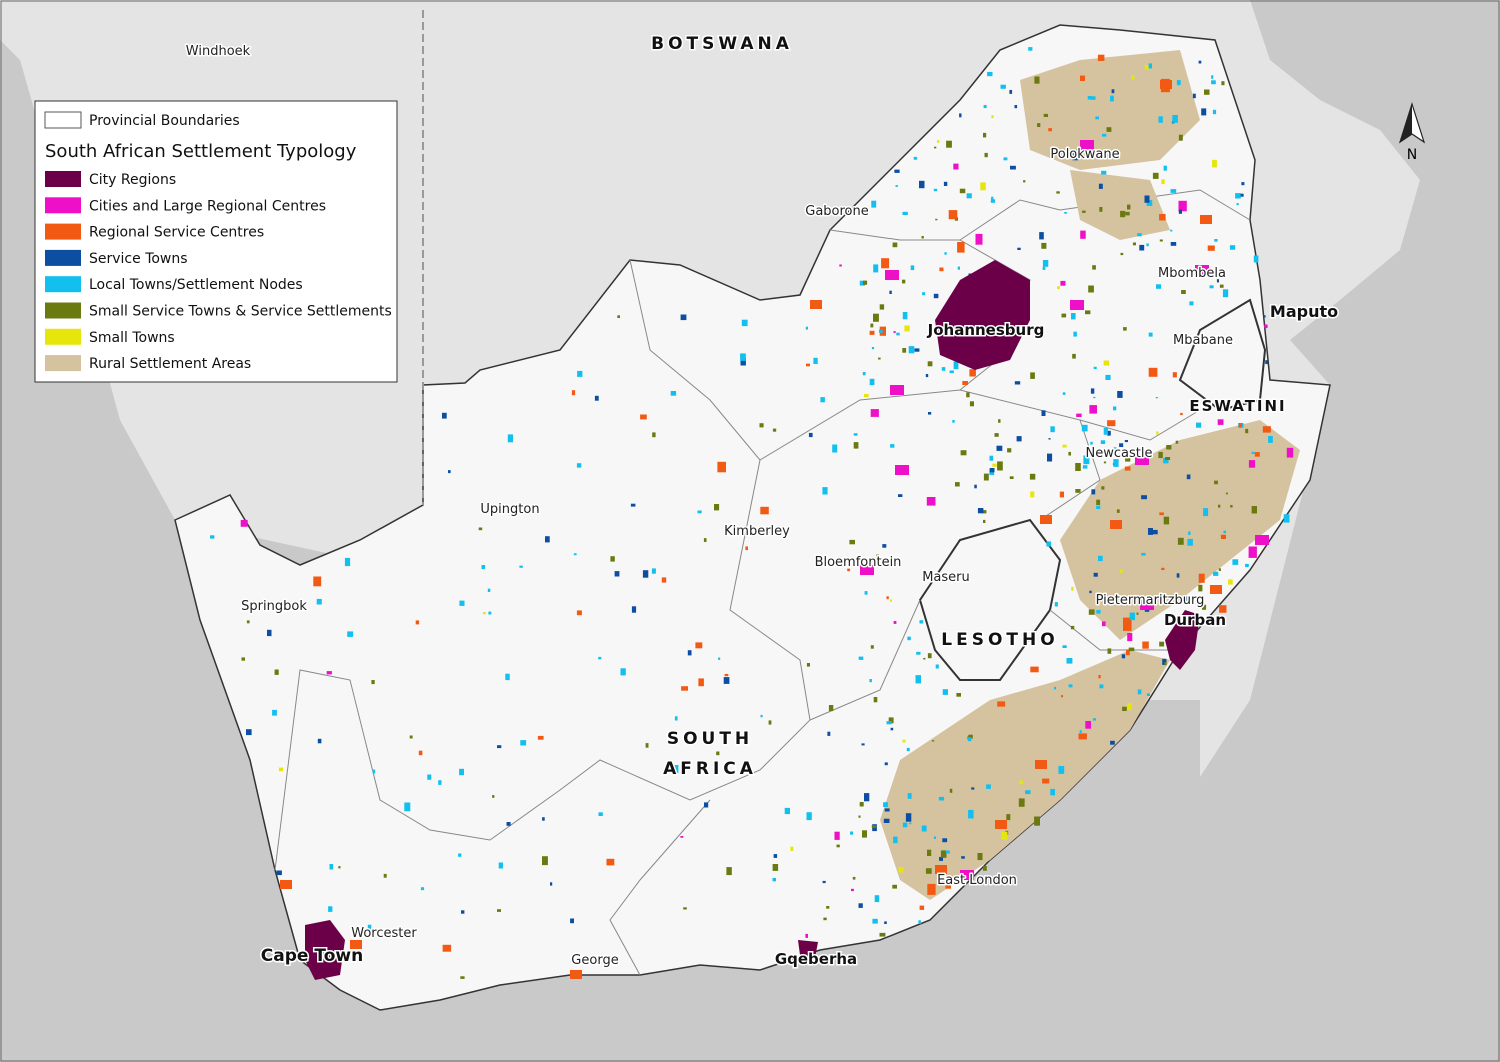 This screenshot has height=1062, width=1500. I want to click on legend-label: Small Towns, so click(132, 338).